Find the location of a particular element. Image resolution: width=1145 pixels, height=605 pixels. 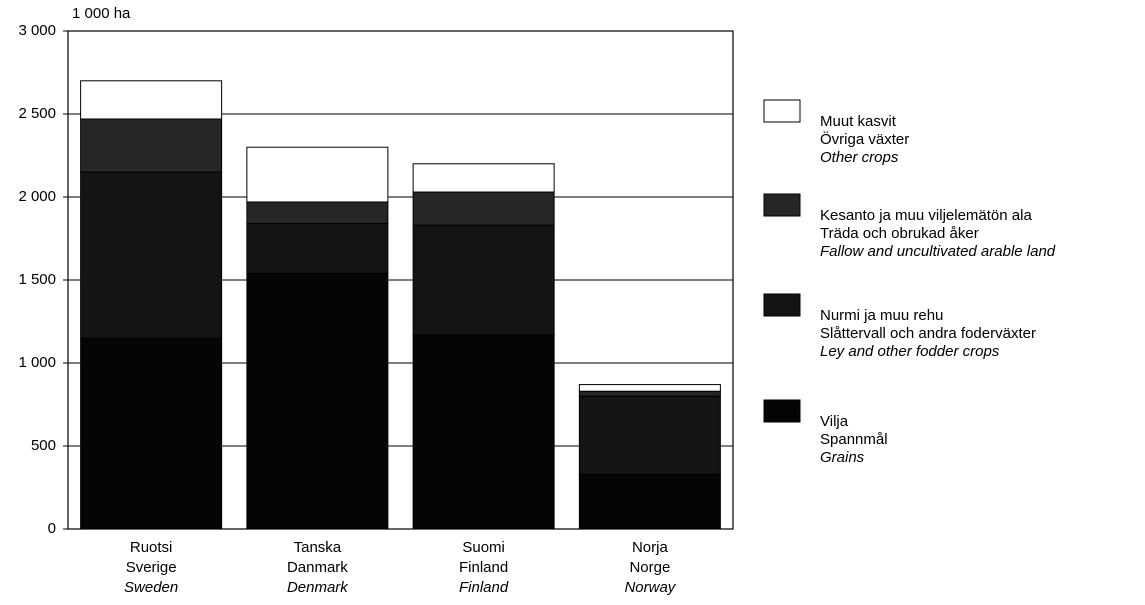

legend-label: Muut kasvit is located at coordinates (858, 121).